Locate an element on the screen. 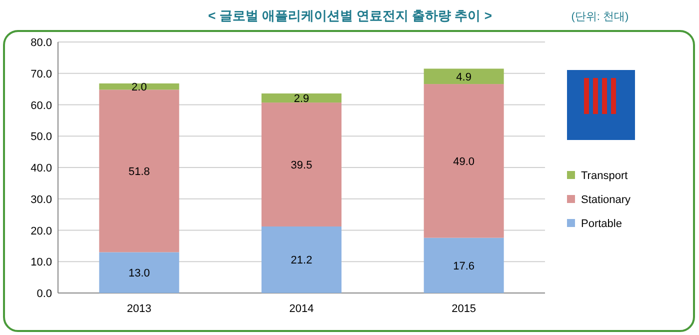 The width and height of the screenshot is (699, 335). legend-label: Stationary is located at coordinates (606, 200).